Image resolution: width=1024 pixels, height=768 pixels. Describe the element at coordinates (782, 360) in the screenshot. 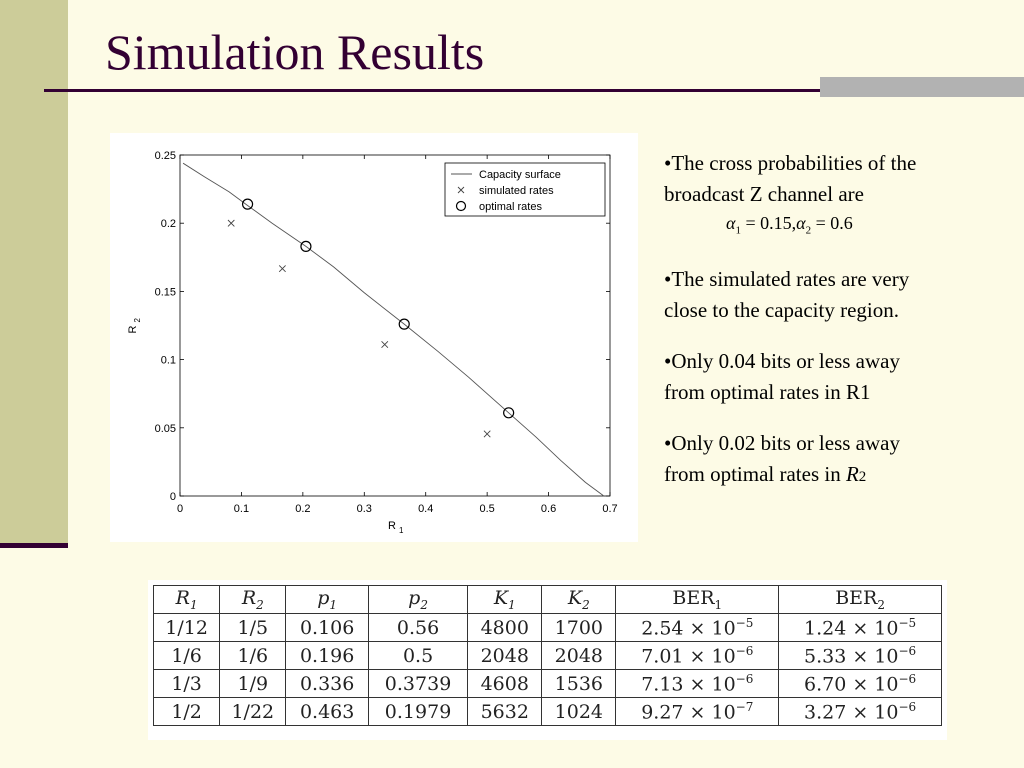

I see `bullet-text: •Only 0.04 bits or less away` at that location.